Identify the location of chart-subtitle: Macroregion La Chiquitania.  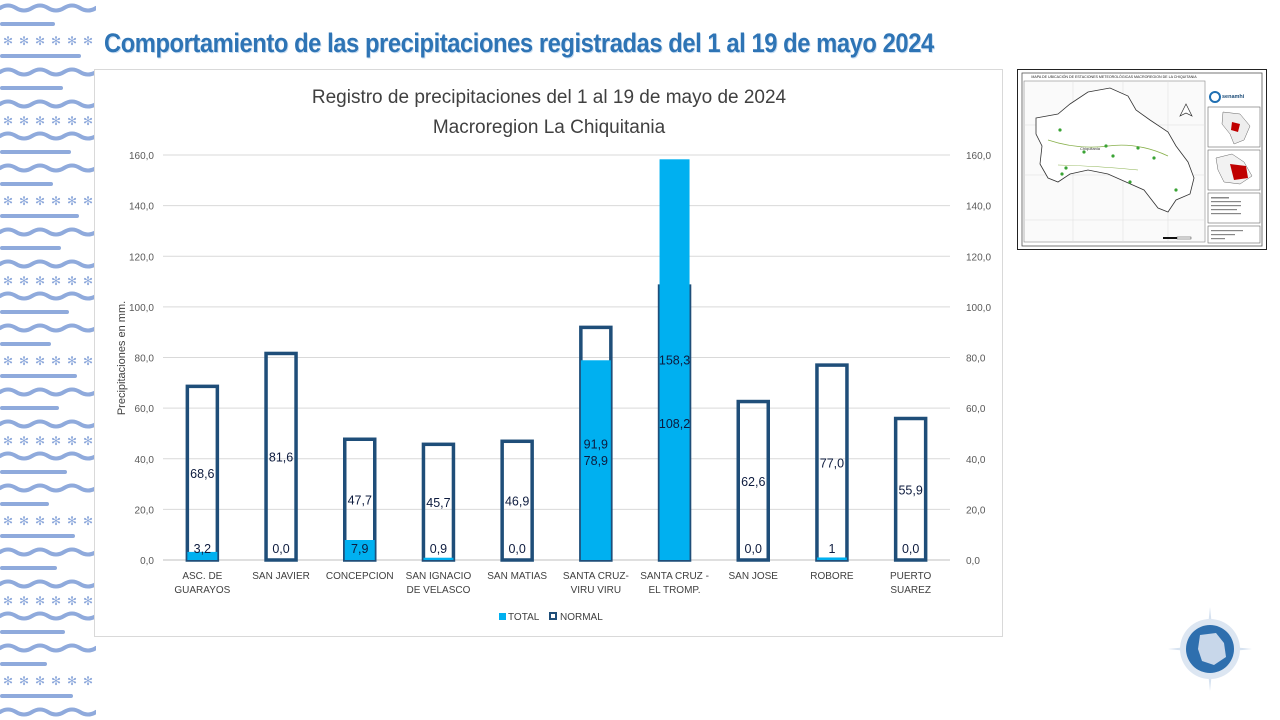
(549, 127).